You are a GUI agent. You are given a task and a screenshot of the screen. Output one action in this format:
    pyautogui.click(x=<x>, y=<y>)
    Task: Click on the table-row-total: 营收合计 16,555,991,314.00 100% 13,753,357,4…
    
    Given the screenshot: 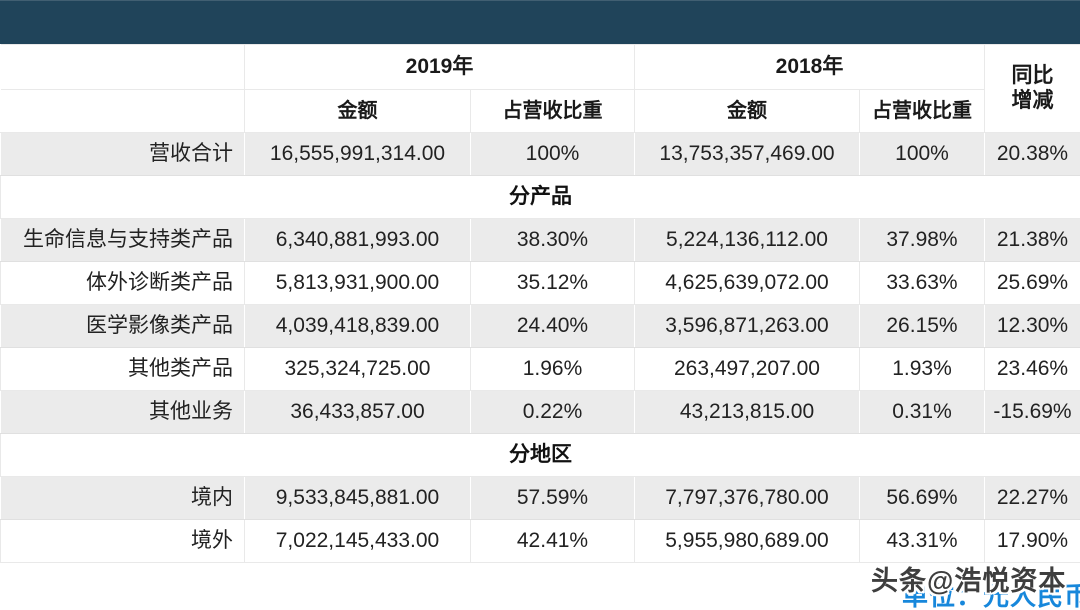 What is the action you would take?
    pyautogui.click(x=540, y=154)
    